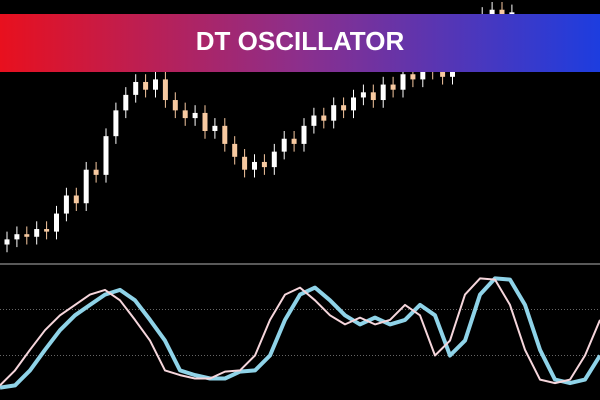 This screenshot has width=600, height=400. I want to click on chart-title: DT OSCILLATOR, so click(300, 41).